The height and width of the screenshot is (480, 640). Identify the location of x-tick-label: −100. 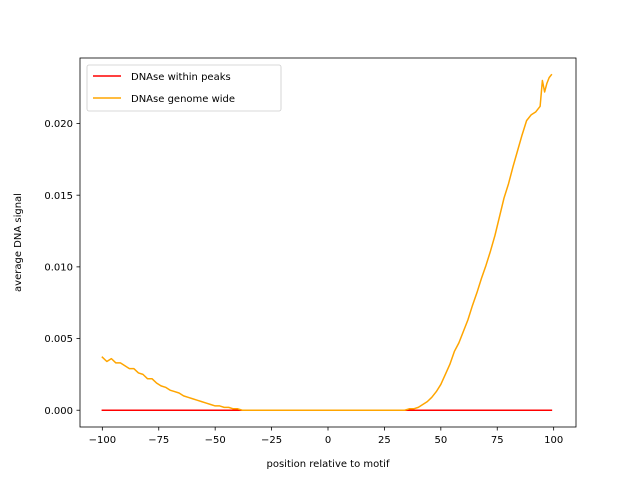
(102, 440).